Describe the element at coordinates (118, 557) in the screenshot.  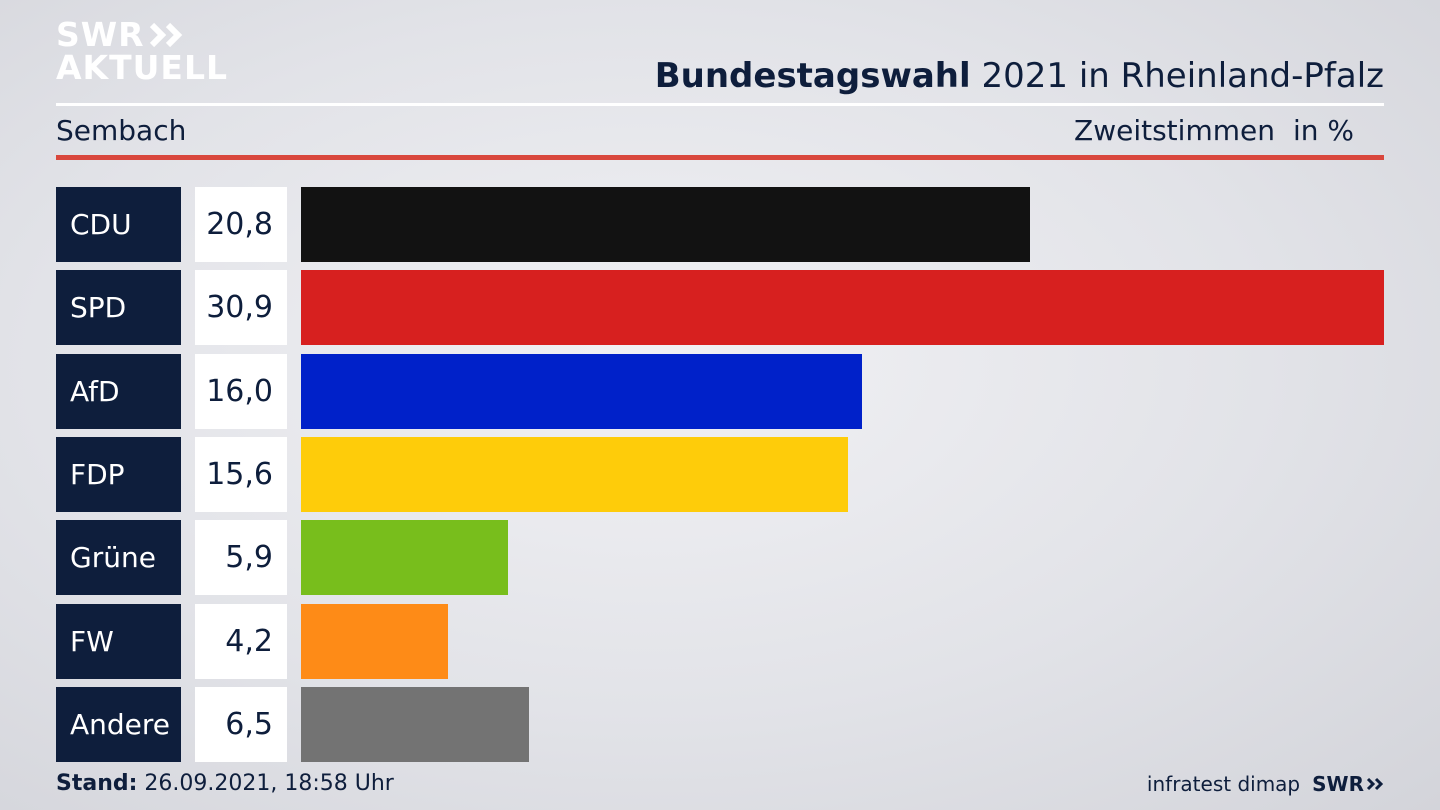
I see `party-label: Grüne` at that location.